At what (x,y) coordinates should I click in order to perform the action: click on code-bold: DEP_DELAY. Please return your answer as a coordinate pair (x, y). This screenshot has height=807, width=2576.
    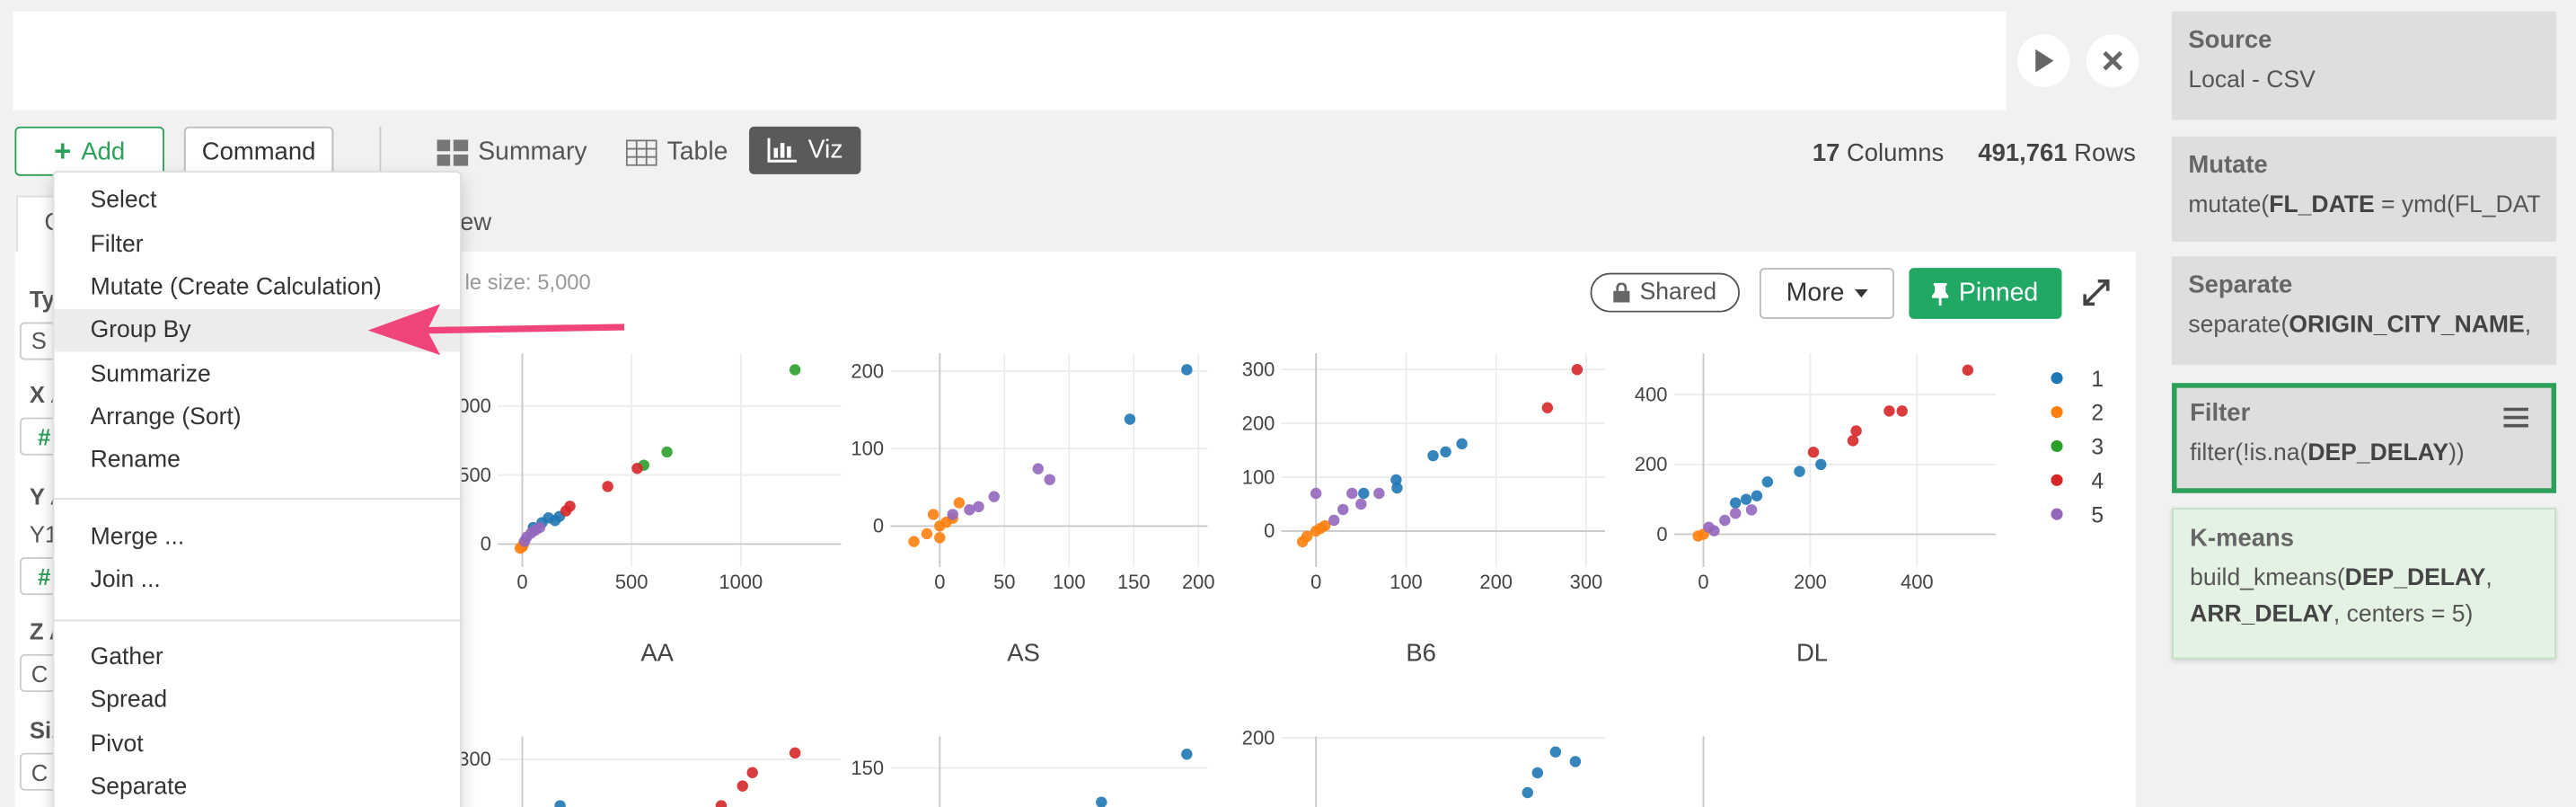
    Looking at the image, I should click on (2415, 578).